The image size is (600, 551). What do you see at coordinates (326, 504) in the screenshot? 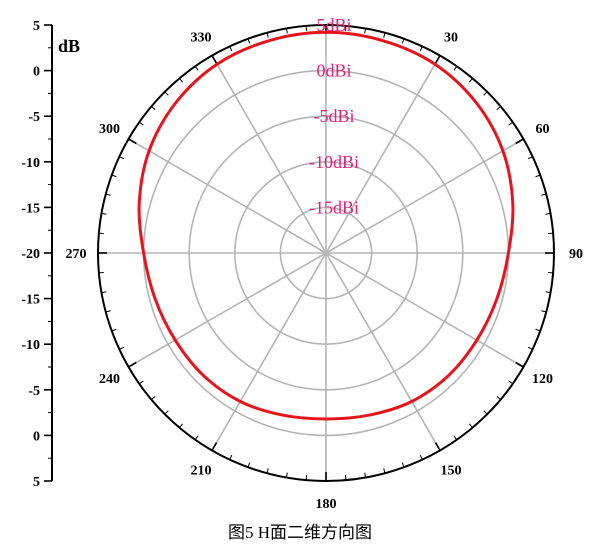
I see `angle-label: 180` at bounding box center [326, 504].